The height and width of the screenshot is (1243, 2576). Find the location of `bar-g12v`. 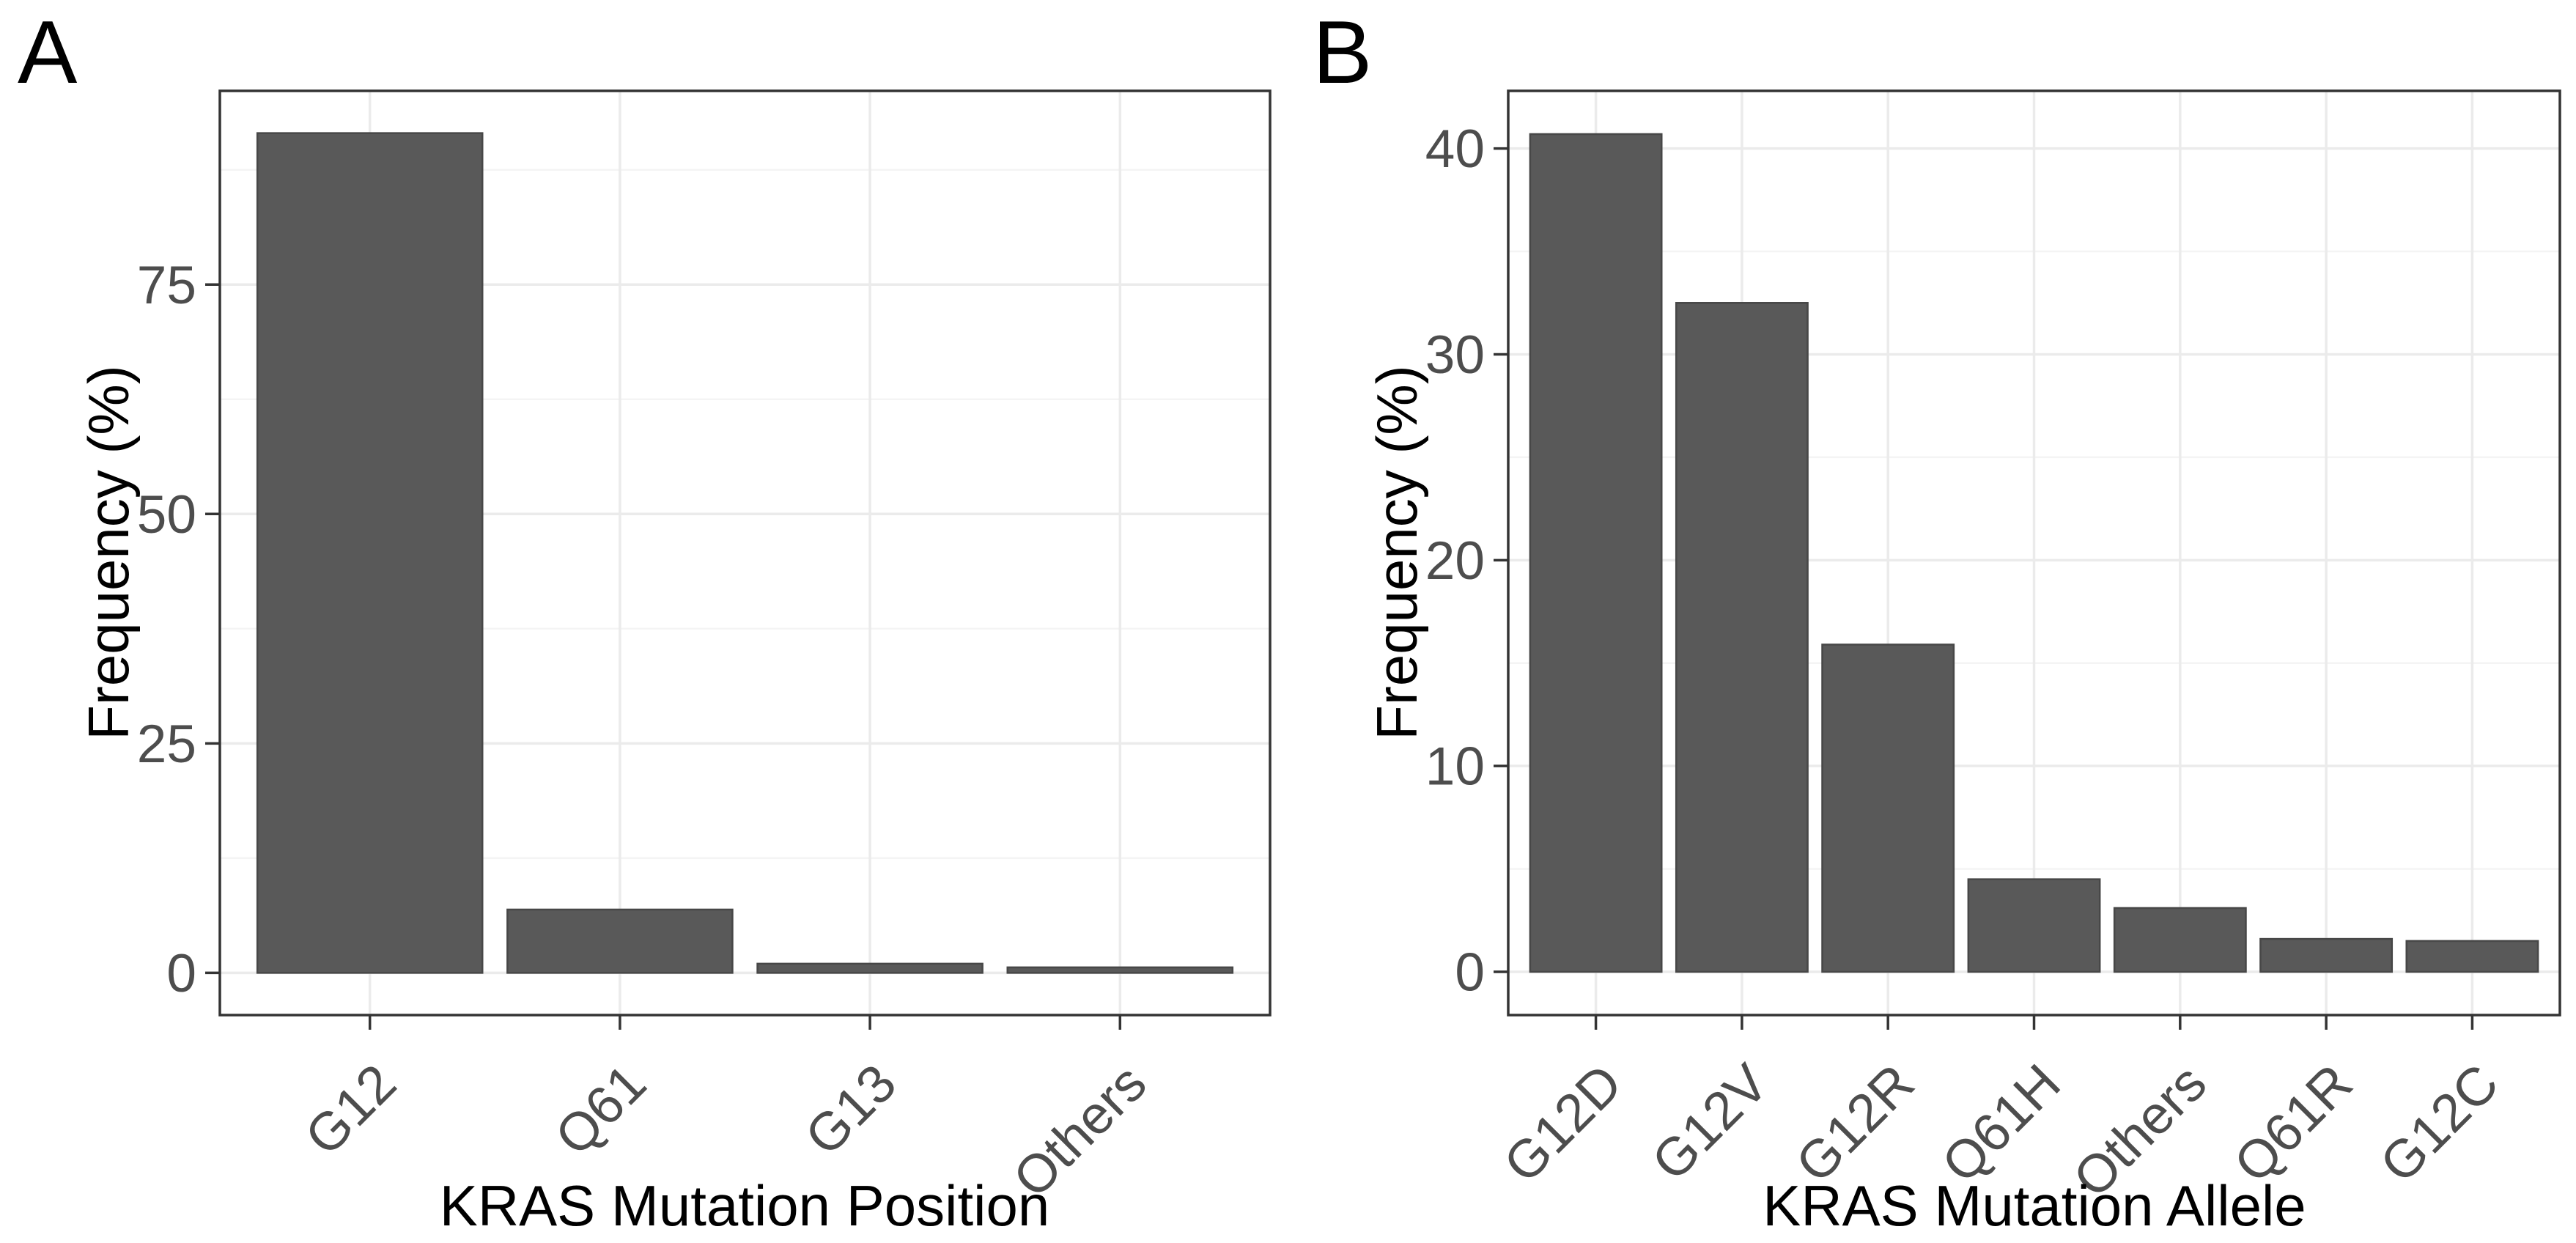

bar-g12v is located at coordinates (1742, 637).